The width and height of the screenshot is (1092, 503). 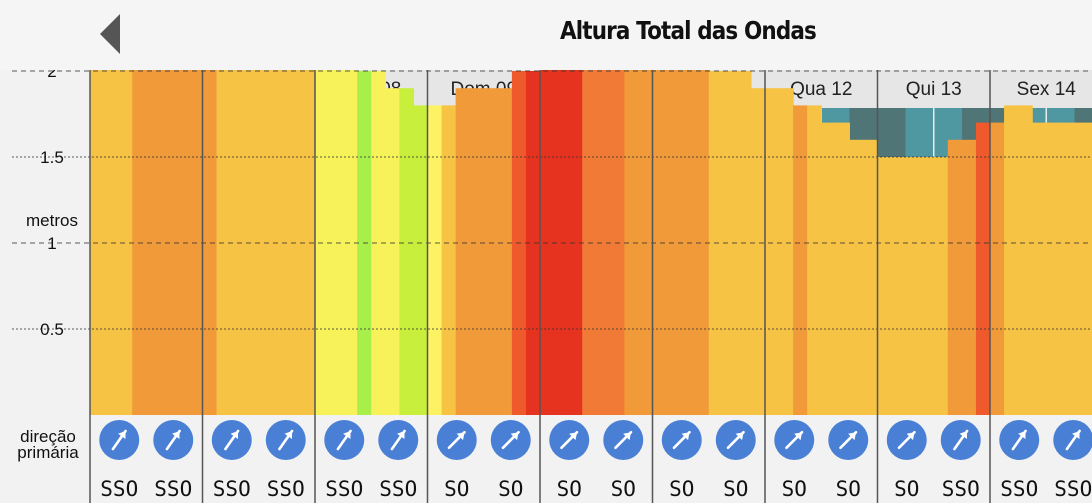 What do you see at coordinates (52, 329) in the screenshot?
I see `y-tick-label: 0.5` at bounding box center [52, 329].